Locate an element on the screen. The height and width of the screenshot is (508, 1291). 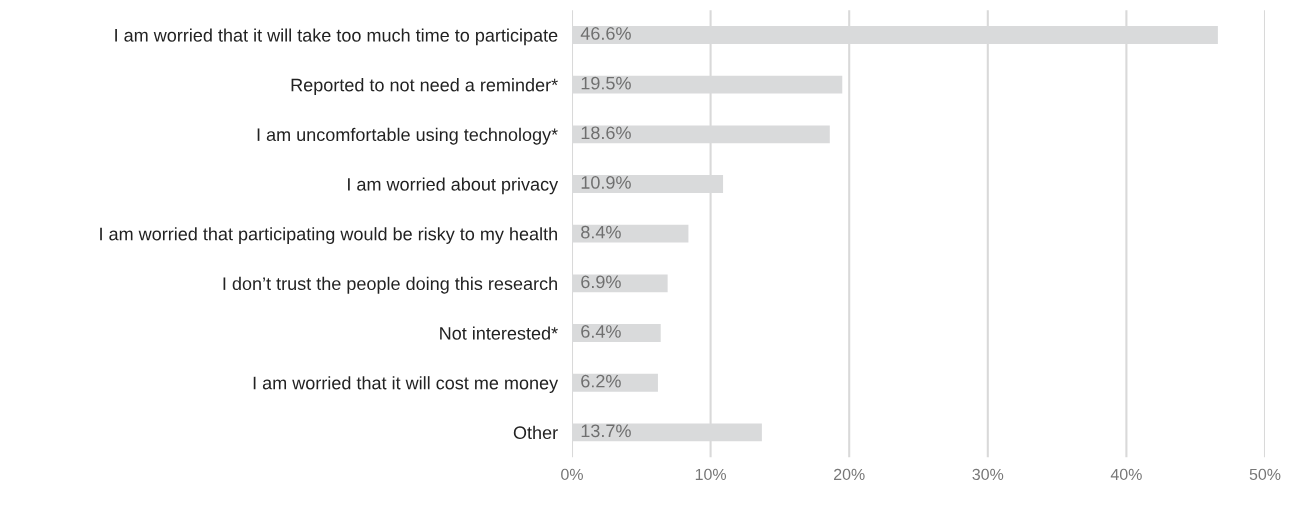
data-label: 6.9% is located at coordinates (601, 282).